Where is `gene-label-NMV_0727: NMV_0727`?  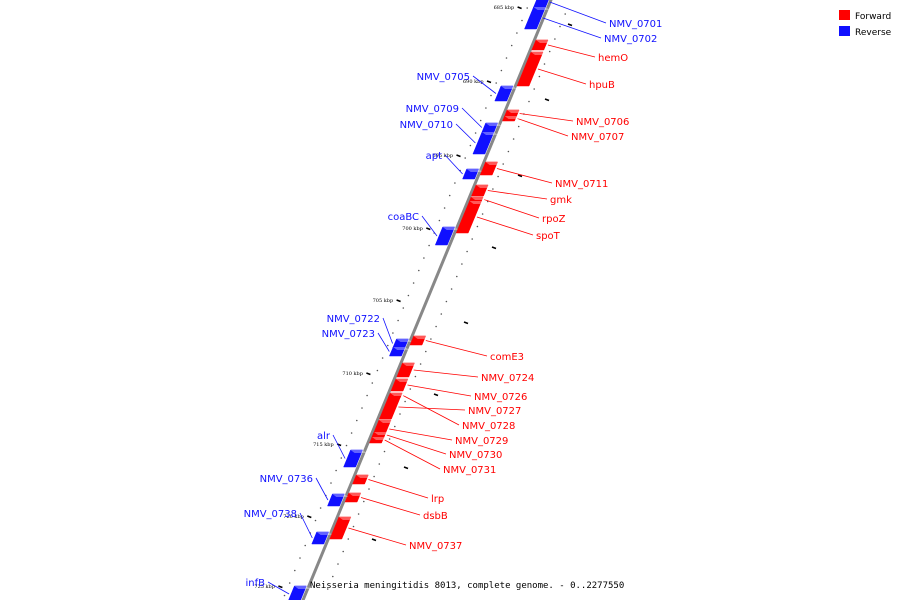
gene-label-NMV_0727: NMV_0727 is located at coordinates (494, 411).